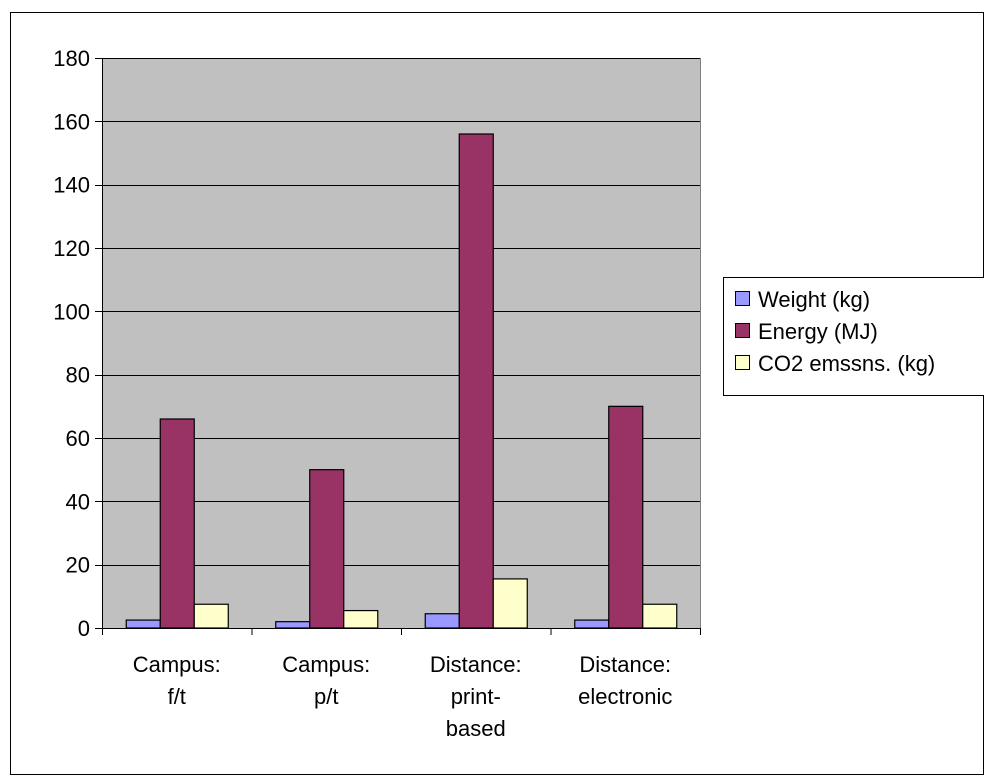 The width and height of the screenshot is (984, 776). I want to click on x-category-label: Campus: p/t, so click(326, 680).